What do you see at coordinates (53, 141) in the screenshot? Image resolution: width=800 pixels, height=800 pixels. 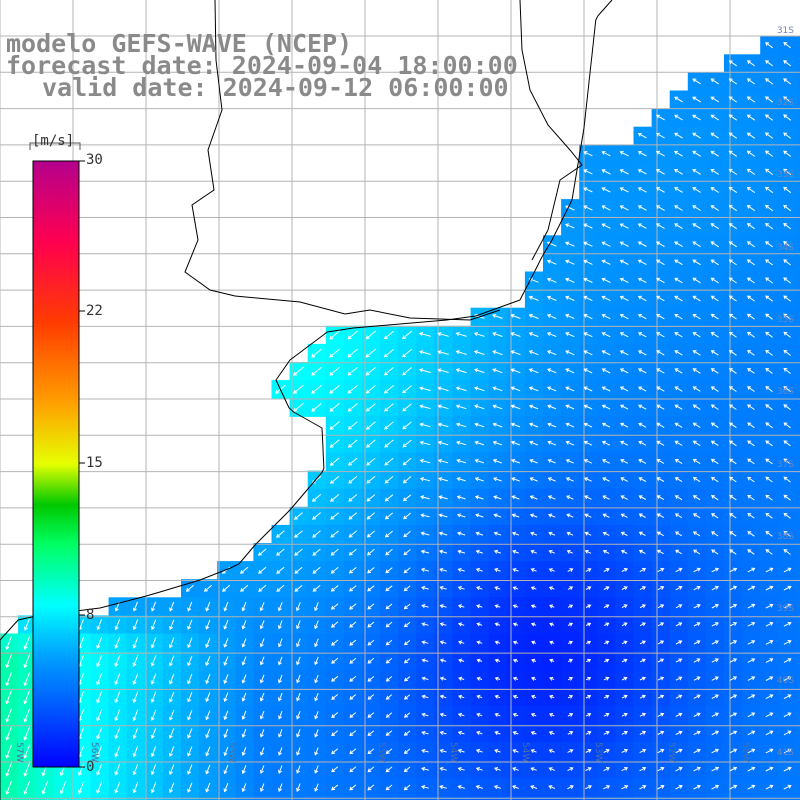 I see `colorbar-unit-label: [m/s]` at bounding box center [53, 141].